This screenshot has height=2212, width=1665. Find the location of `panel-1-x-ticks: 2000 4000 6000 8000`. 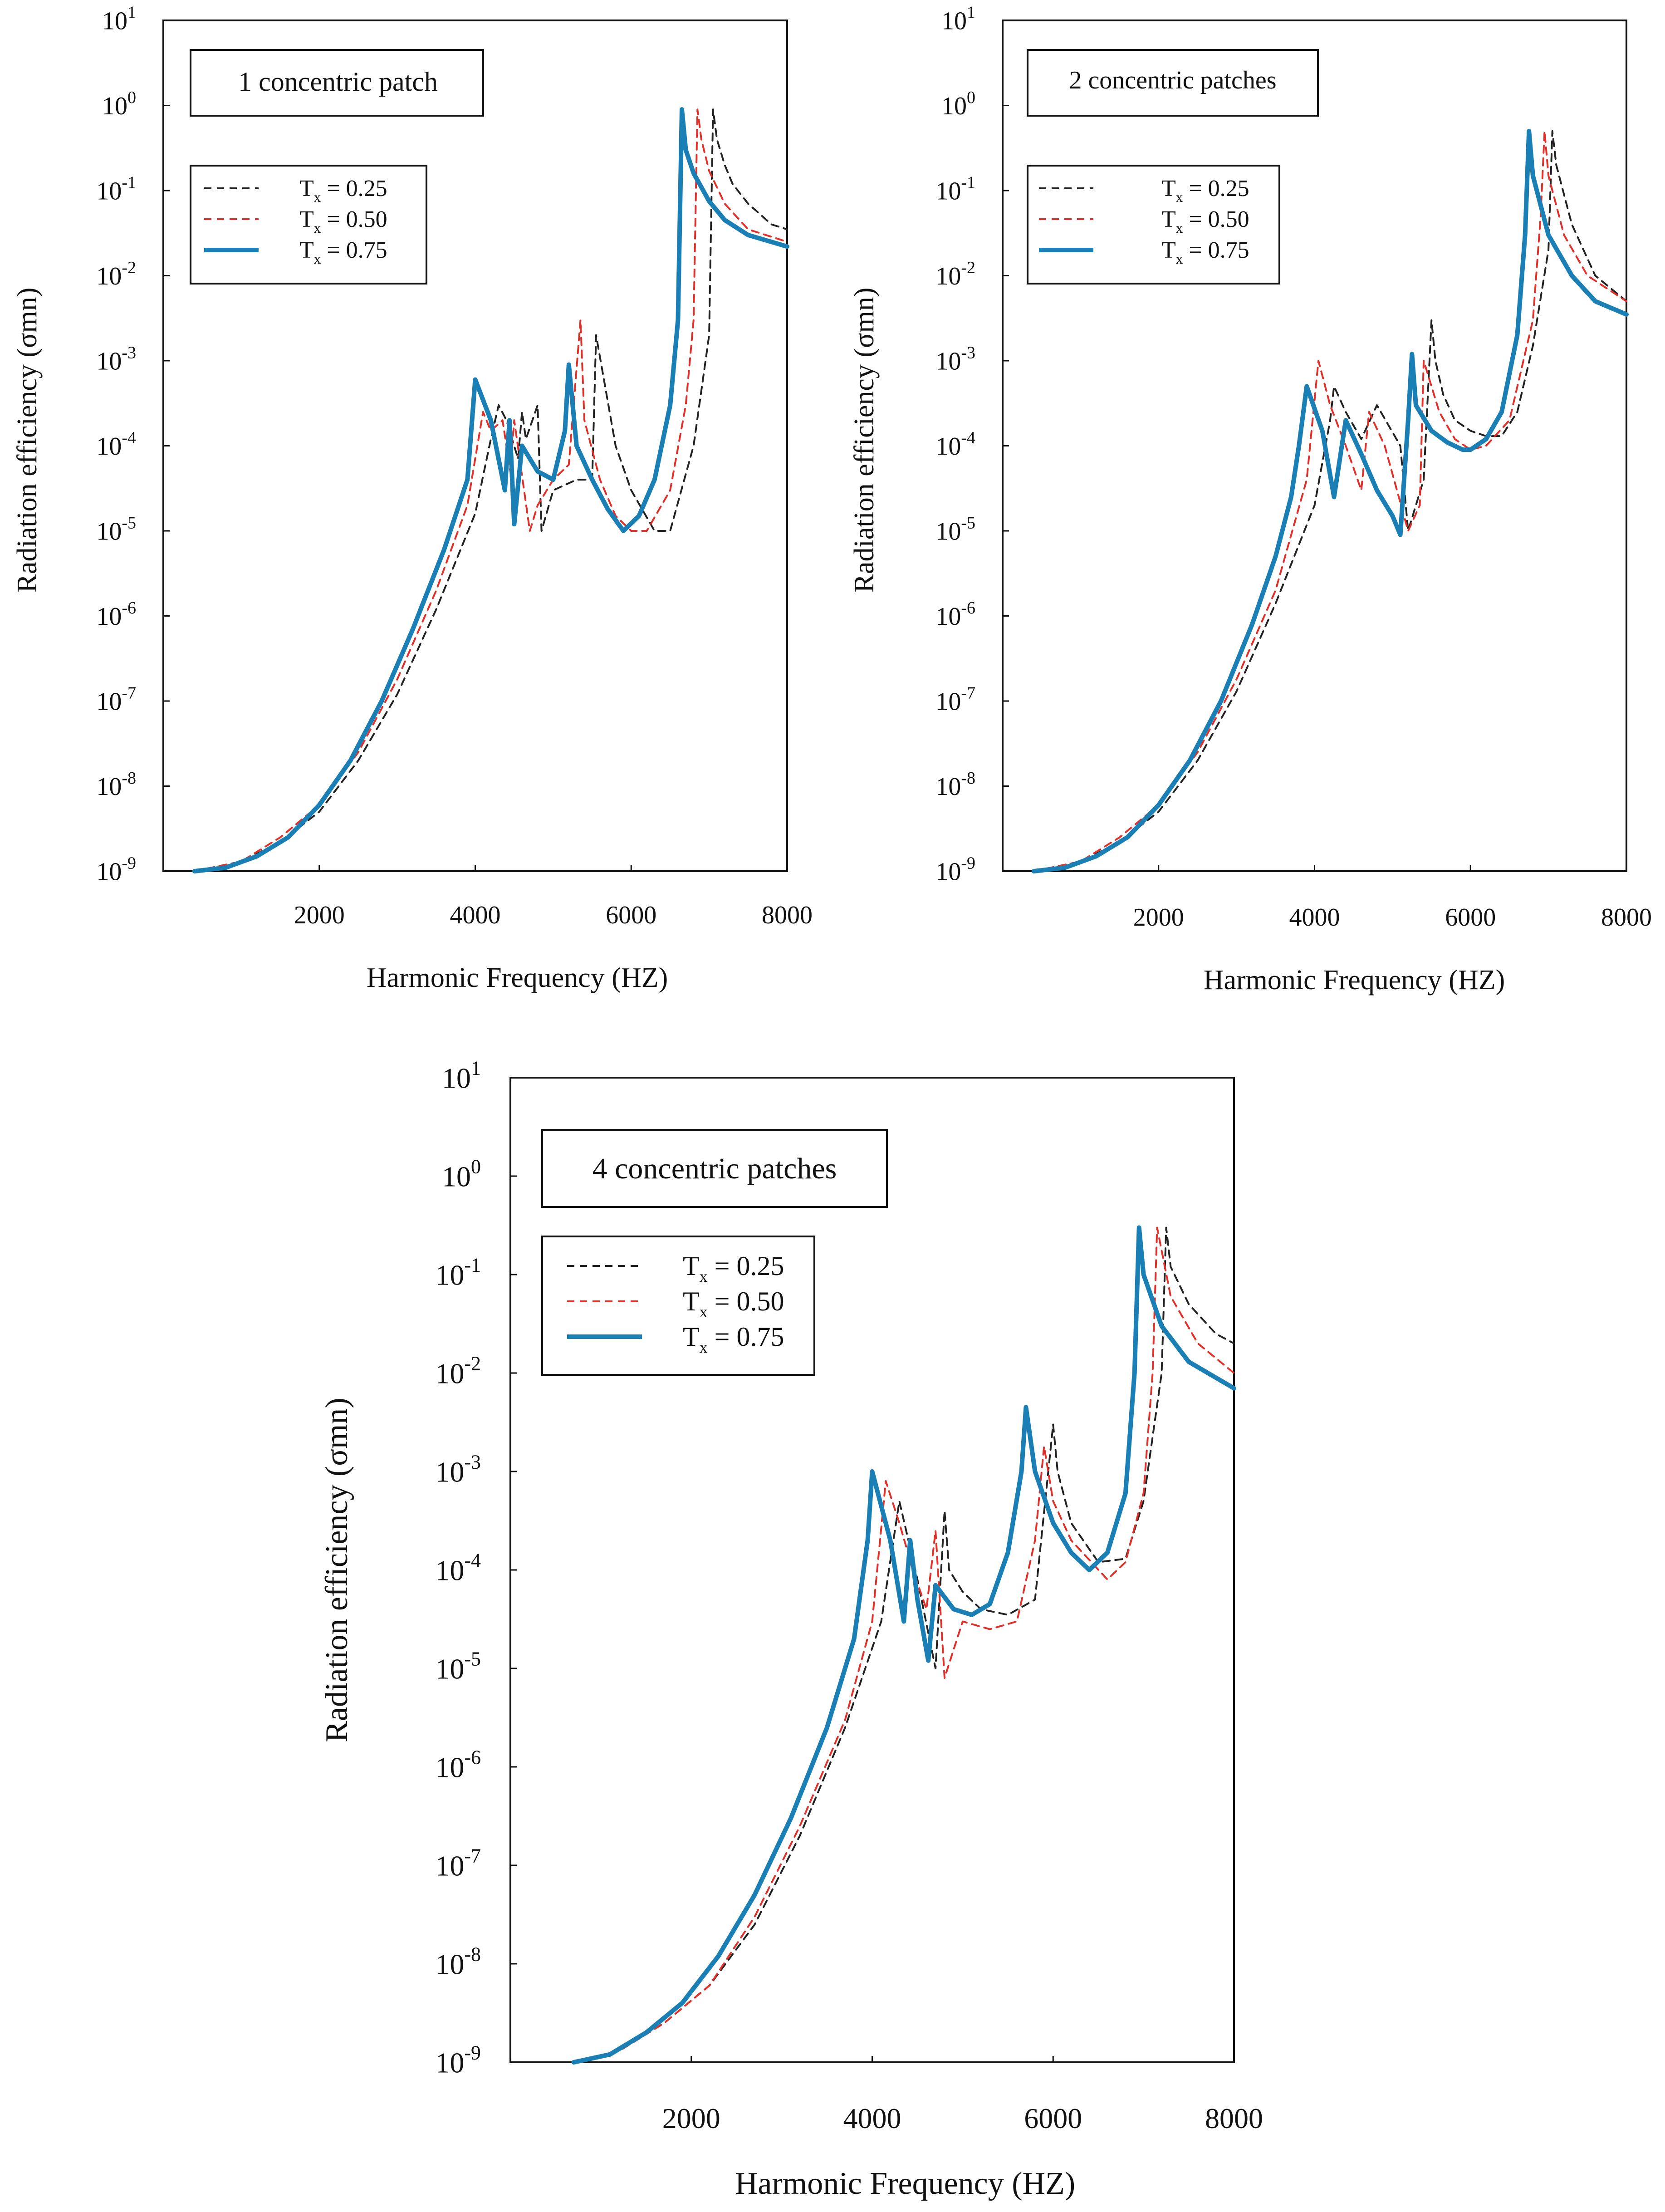

panel-1-x-ticks: 2000 4000 6000 8000 is located at coordinates (553, 897).